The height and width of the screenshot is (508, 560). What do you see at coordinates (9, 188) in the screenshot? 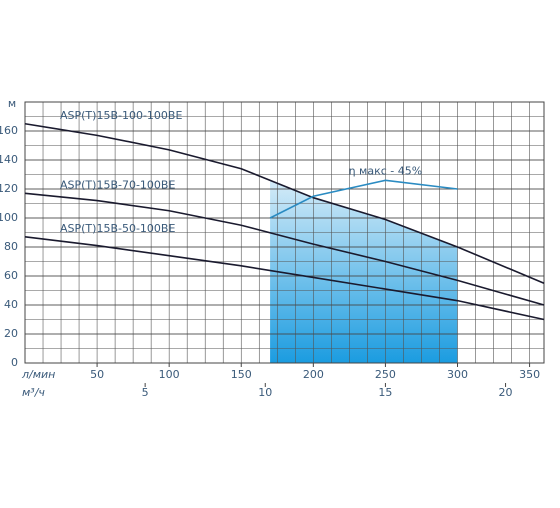
I see `y-tick-label: 120` at bounding box center [9, 188].